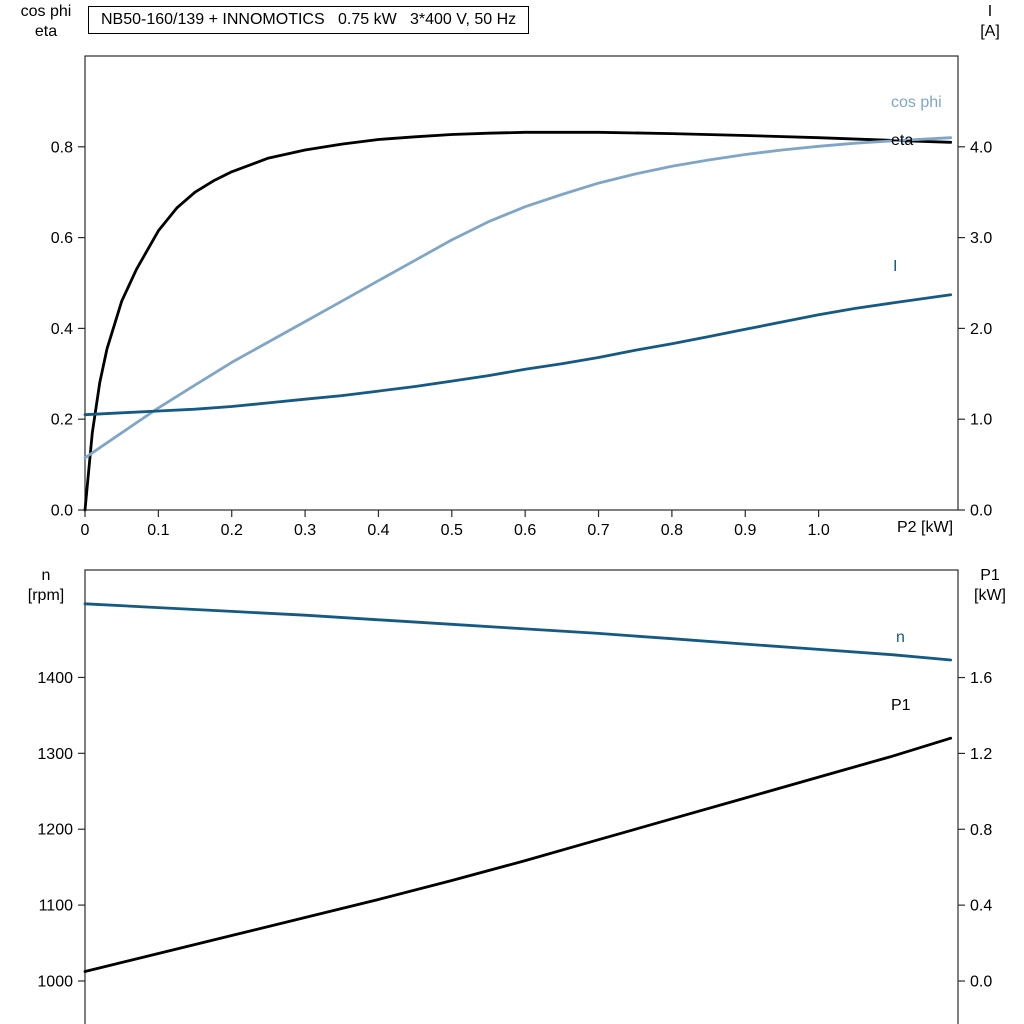 This screenshot has height=1024, width=1024. I want to click on x-tick-label: 0.2, so click(232, 530).